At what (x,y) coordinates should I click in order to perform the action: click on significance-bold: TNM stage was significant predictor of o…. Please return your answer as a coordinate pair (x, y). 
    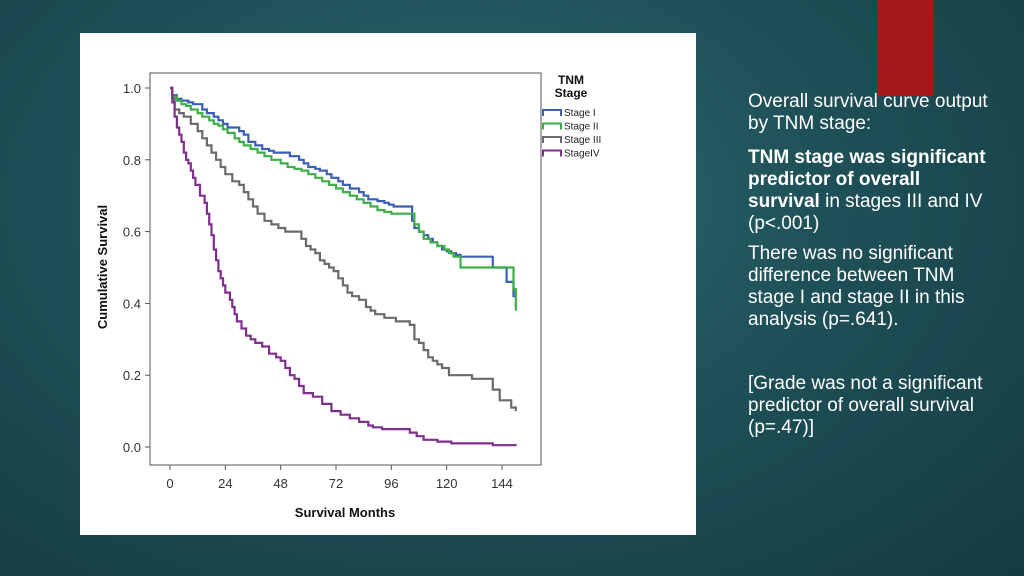
    Looking at the image, I should click on (867, 179).